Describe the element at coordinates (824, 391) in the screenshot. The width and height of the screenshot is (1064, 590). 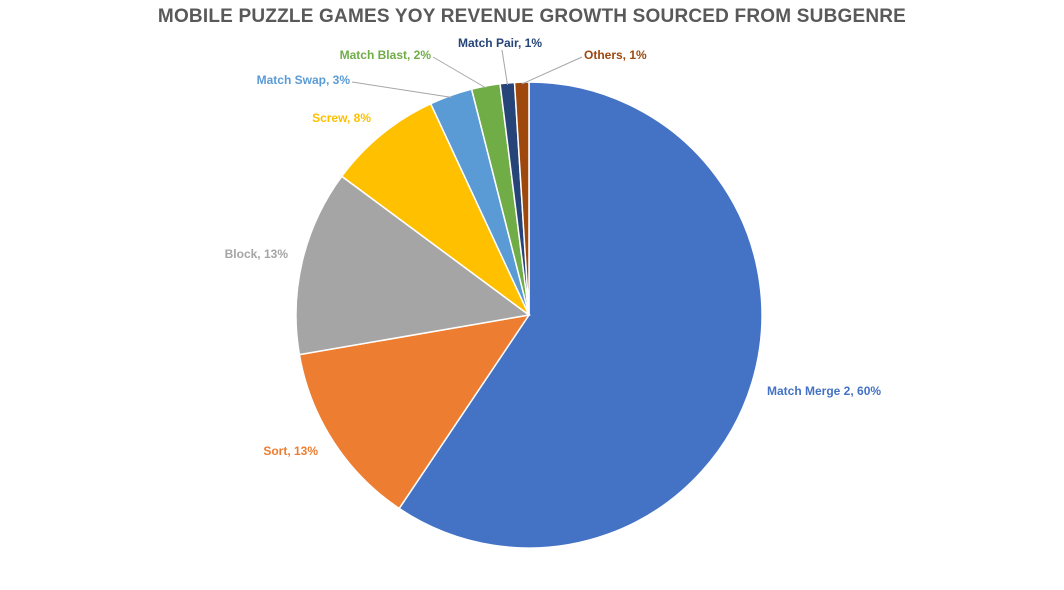
I see `data-label-match-merge-2: Match Merge 2, 60%` at that location.